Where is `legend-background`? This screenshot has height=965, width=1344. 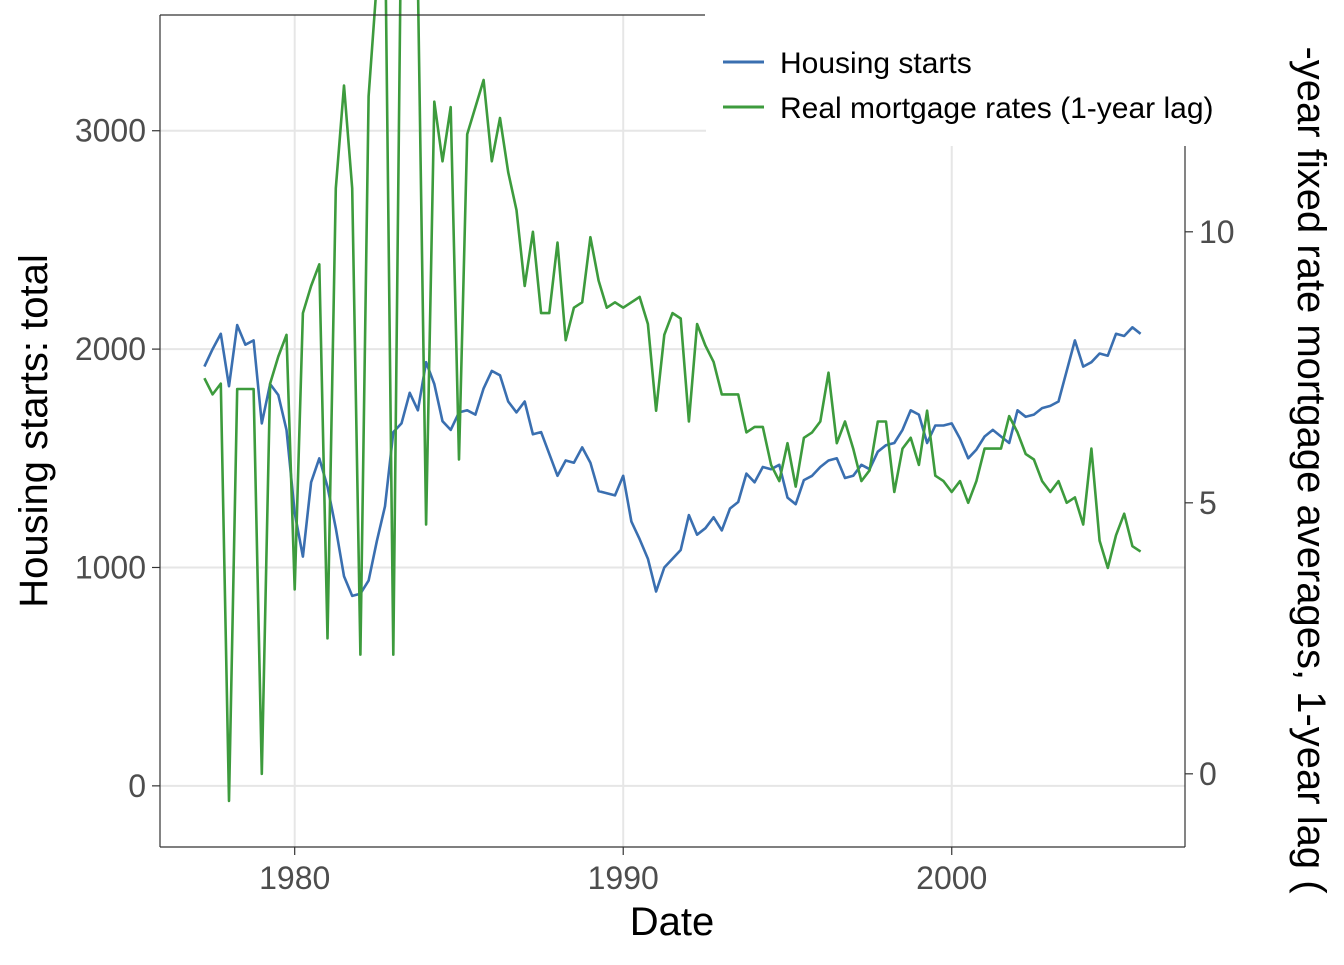
legend-background is located at coordinates (1025, 73).